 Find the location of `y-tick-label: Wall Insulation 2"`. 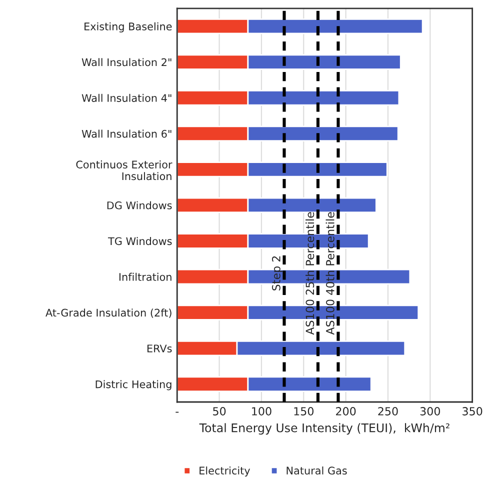

y-tick-label: Wall Insulation 2" is located at coordinates (127, 62).